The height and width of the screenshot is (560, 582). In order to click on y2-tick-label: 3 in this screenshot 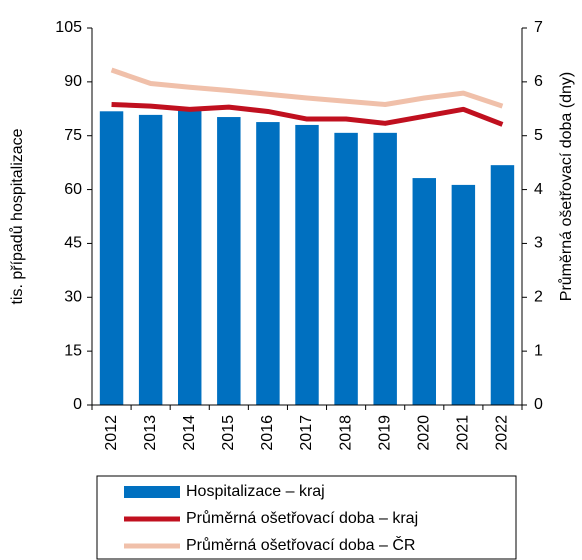, I will do `click(538, 243)`.